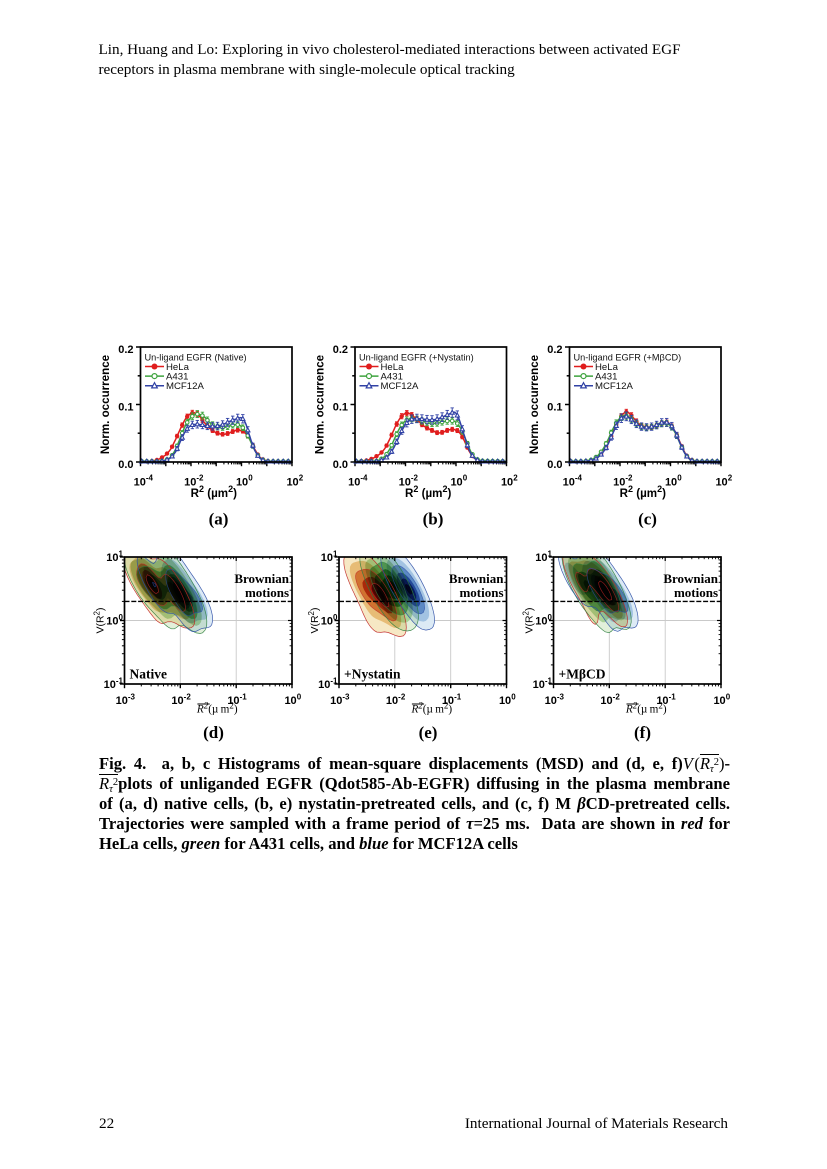  What do you see at coordinates (213, 732) in the screenshot?
I see `svg-text: (d)` at bounding box center [213, 732].